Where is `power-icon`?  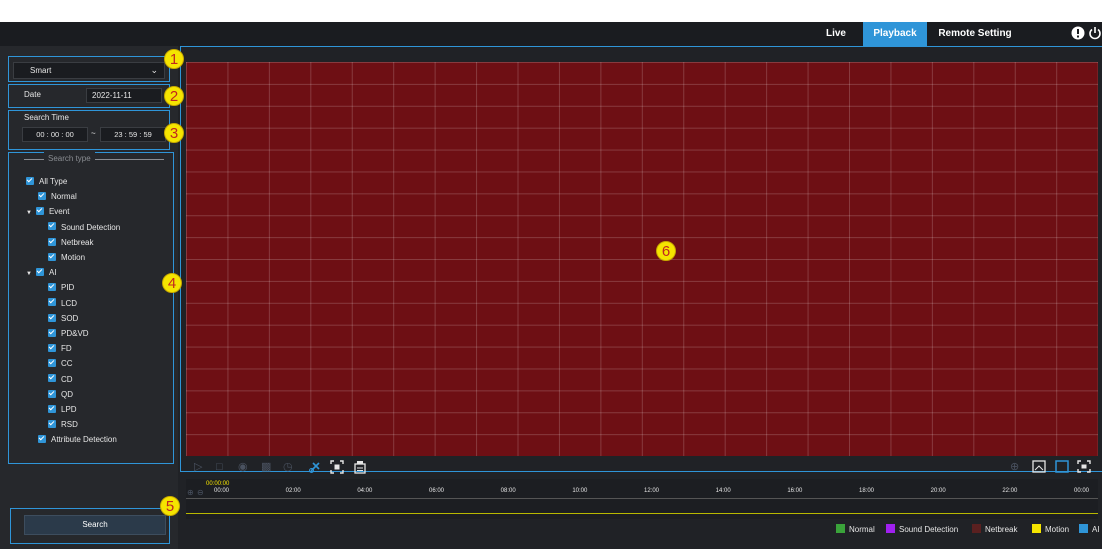 power-icon is located at coordinates (1095, 33).